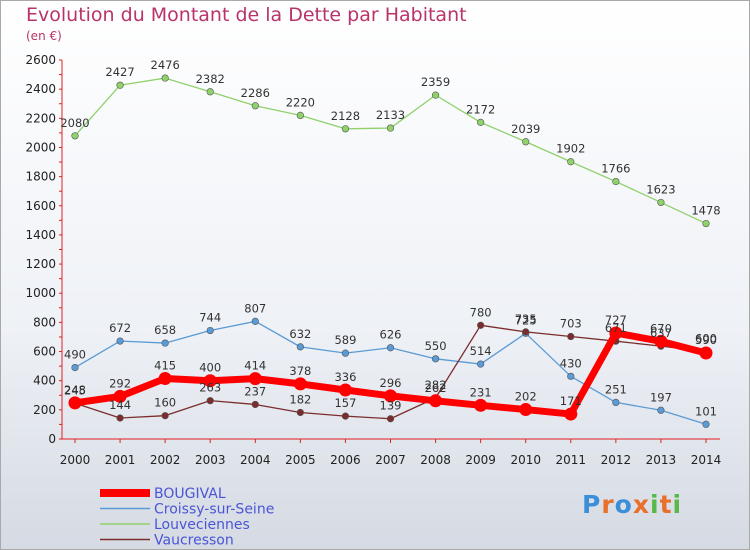  What do you see at coordinates (345, 377) in the screenshot?
I see `data-label: 336` at bounding box center [345, 377].